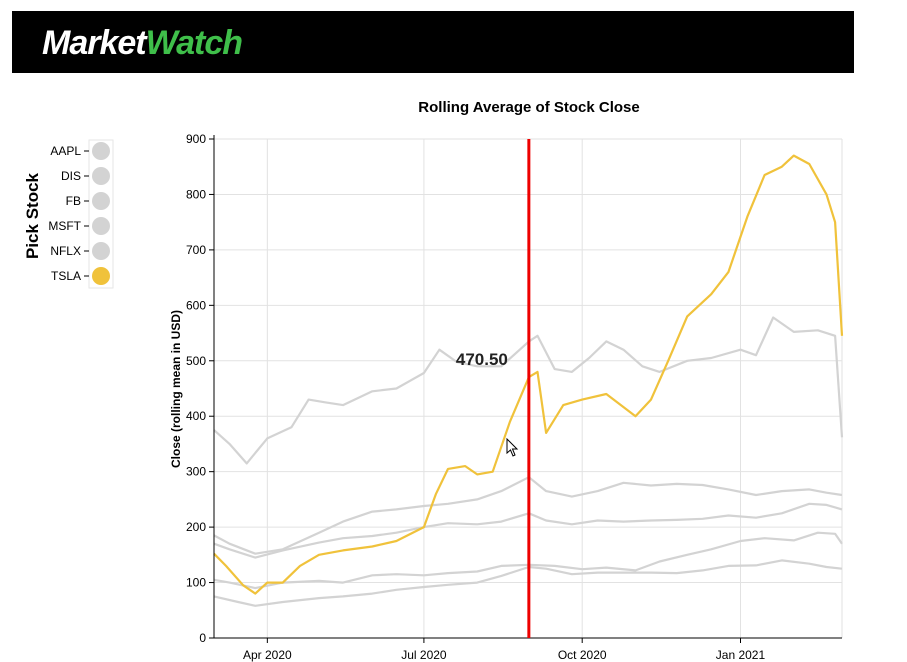 Image resolution: width=907 pixels, height=662 pixels. What do you see at coordinates (196, 527) in the screenshot?
I see `y-tick-label: 200` at bounding box center [196, 527].